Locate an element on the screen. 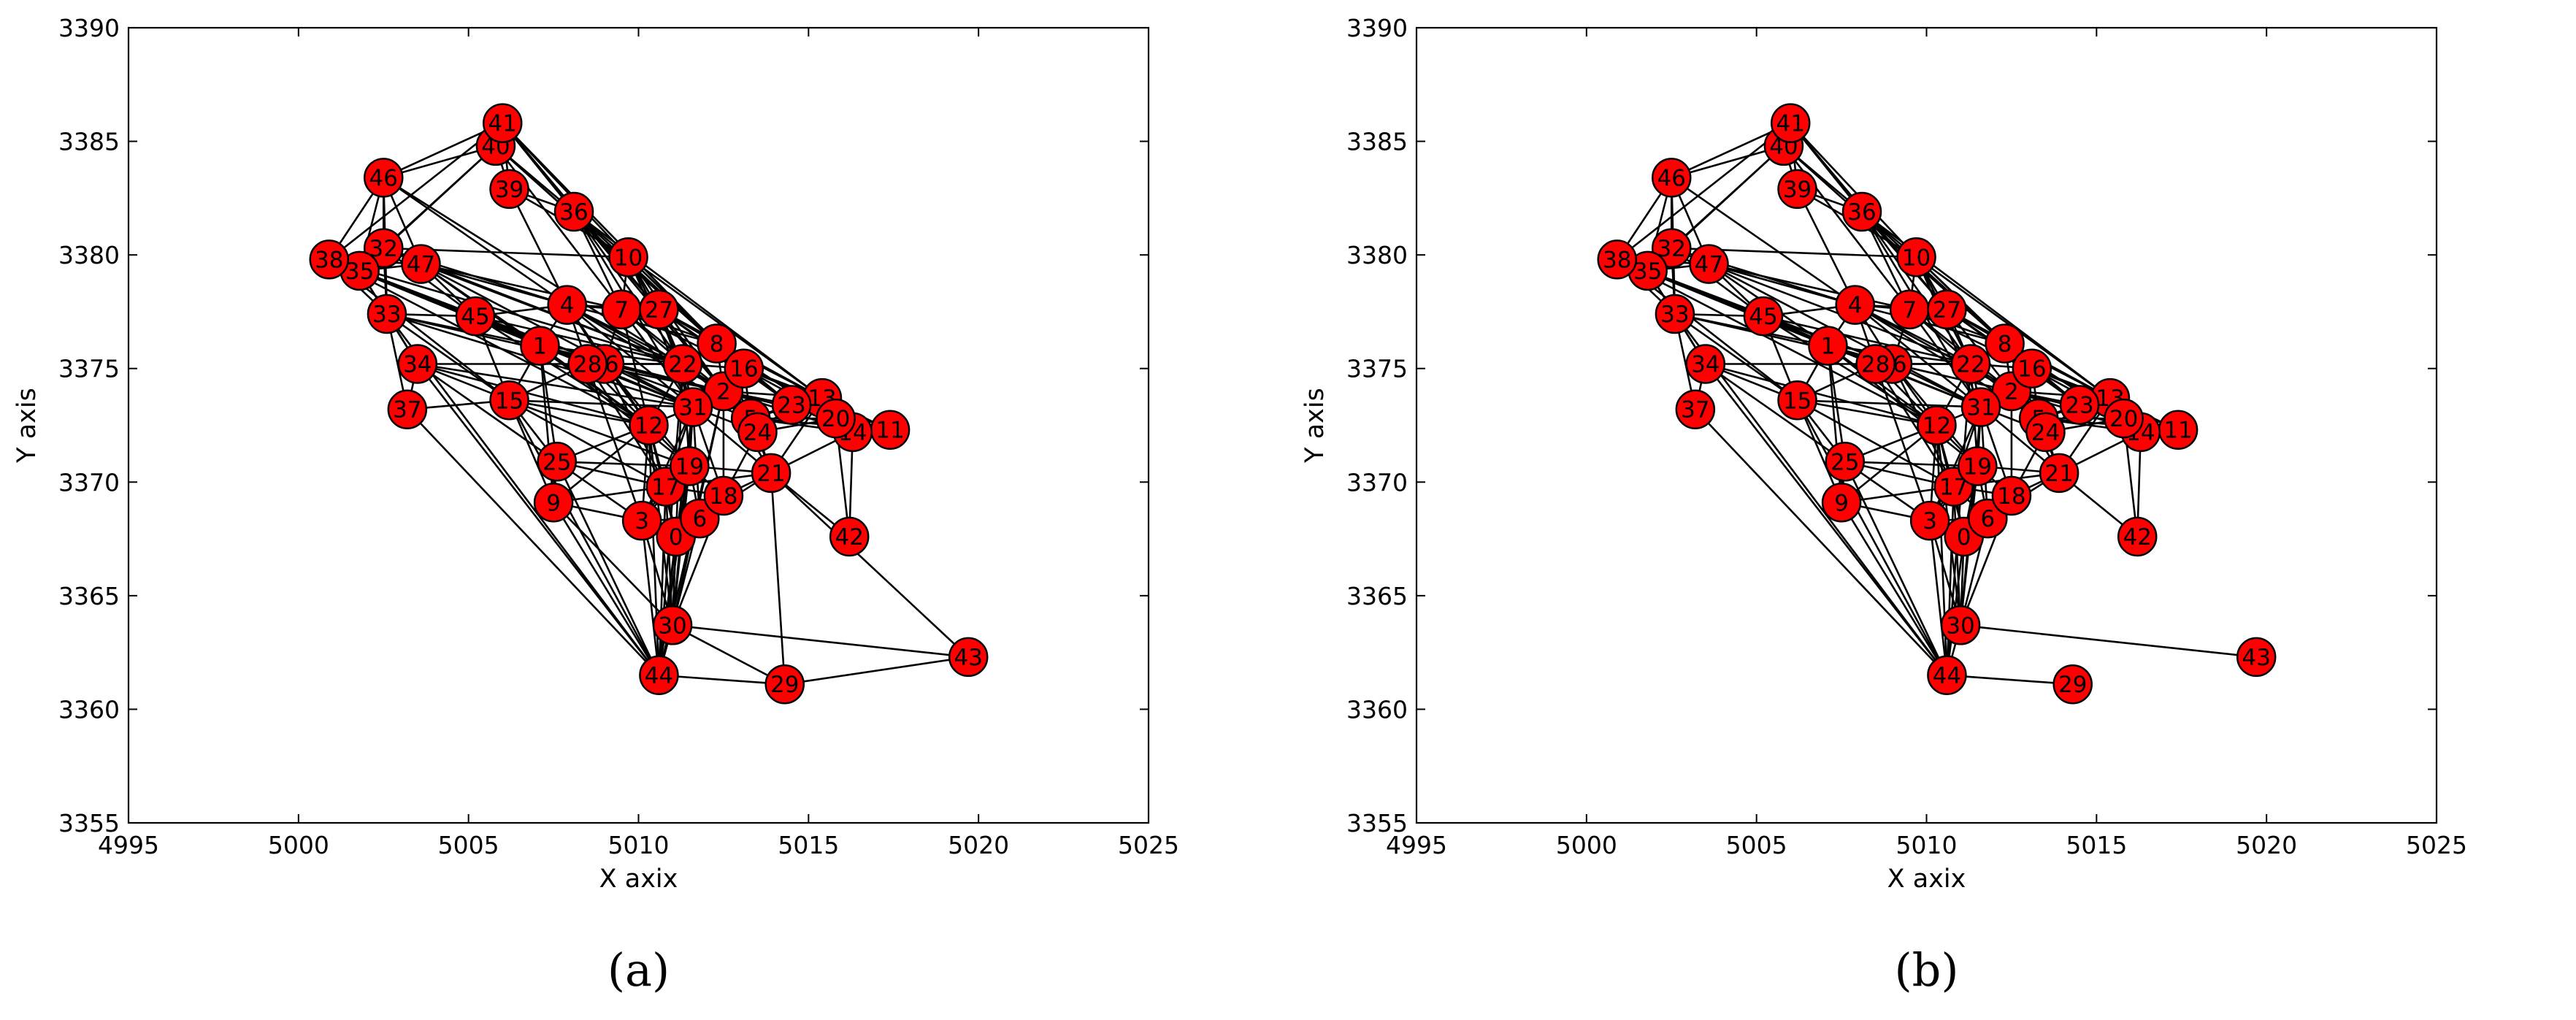 The image size is (2576, 1020). node-label: 21 is located at coordinates (770, 474).